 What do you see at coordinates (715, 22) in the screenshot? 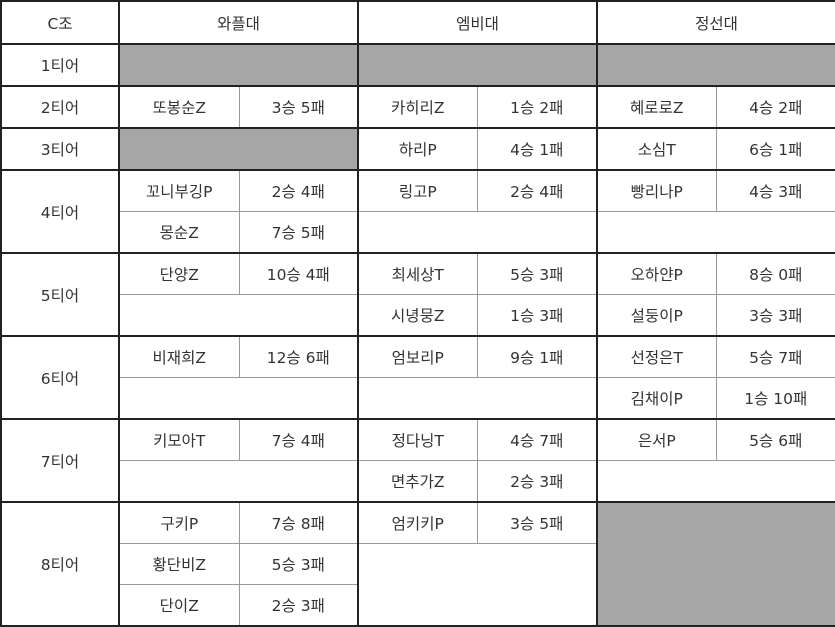
I see `team-header-jeongseon: 정선대` at bounding box center [715, 22].